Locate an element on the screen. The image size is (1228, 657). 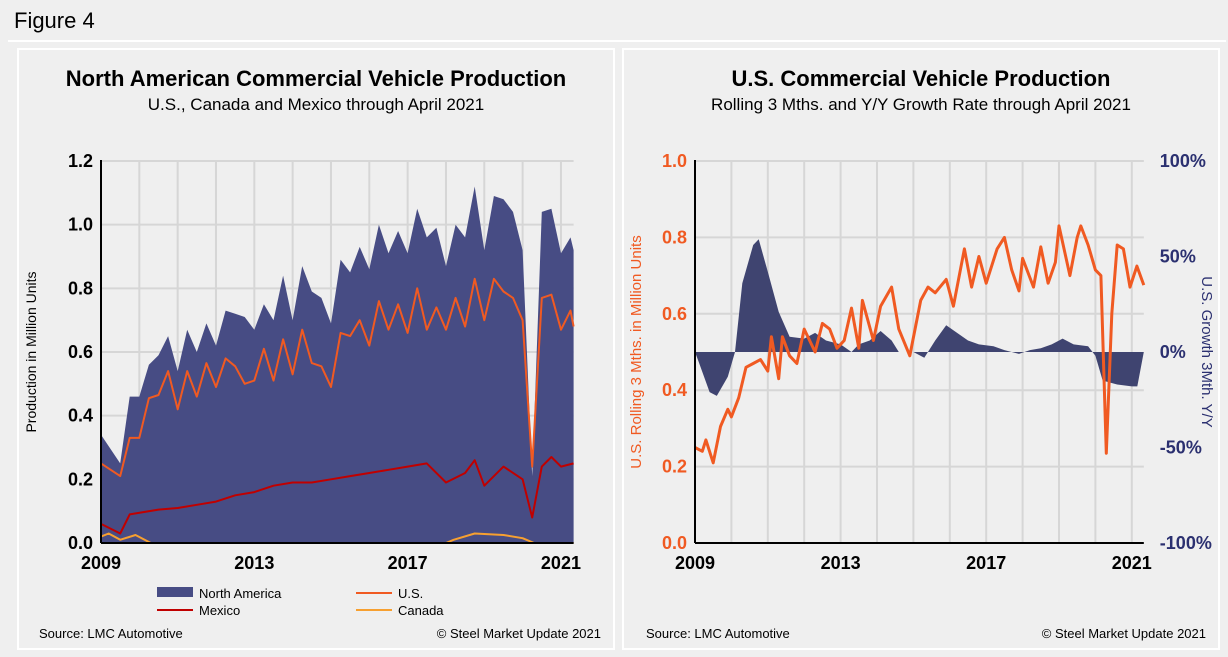
legend-label: Mexico is located at coordinates (219, 610).